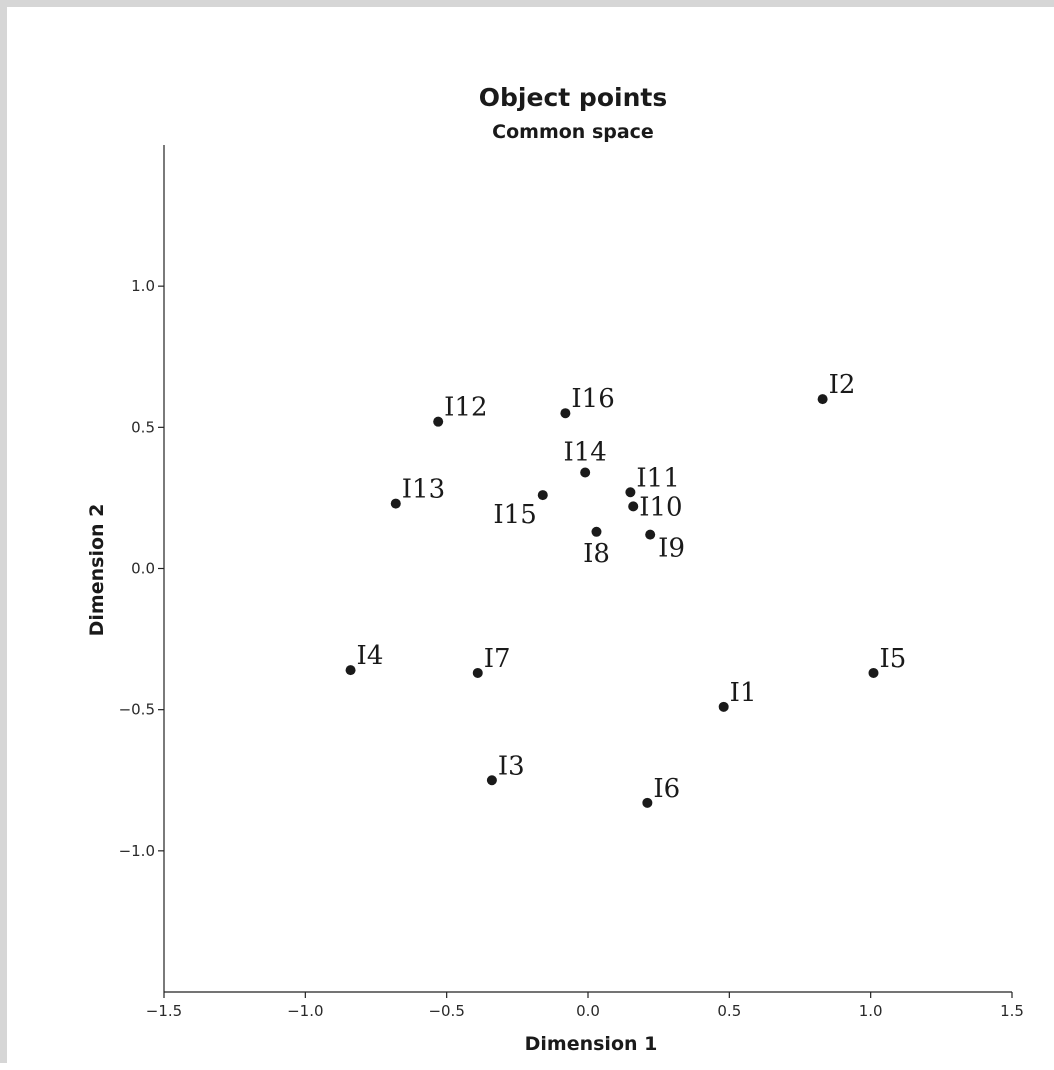 This screenshot has height=1070, width=1054. I want to click on y-tick-label: 0.0, so click(143, 569).